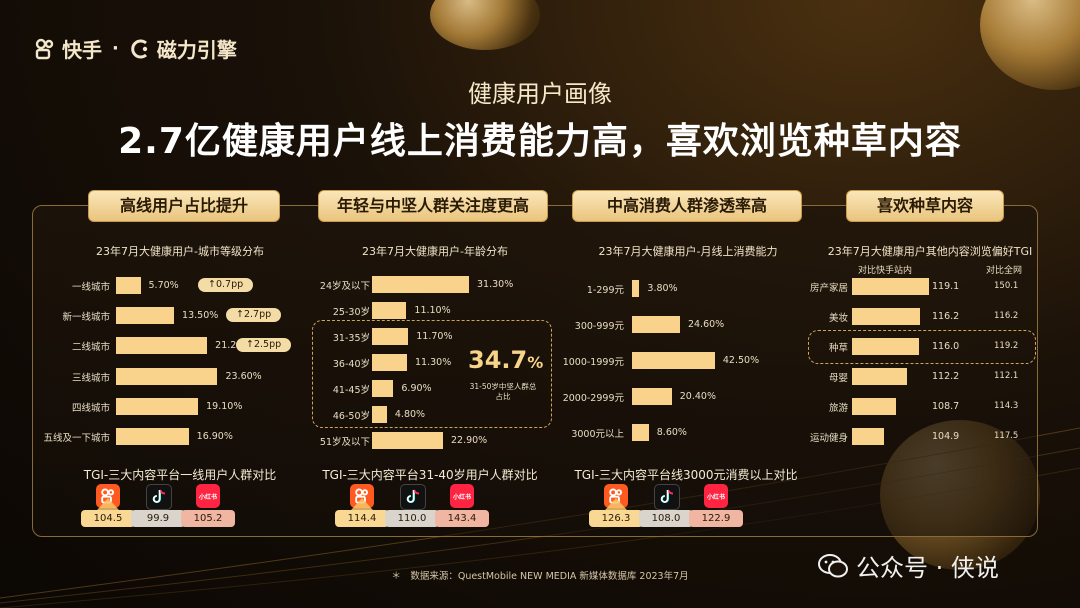 This screenshot has width=1080, height=608. What do you see at coordinates (535, 362) in the screenshot?
I see `highlight-unit: %` at bounding box center [535, 362].